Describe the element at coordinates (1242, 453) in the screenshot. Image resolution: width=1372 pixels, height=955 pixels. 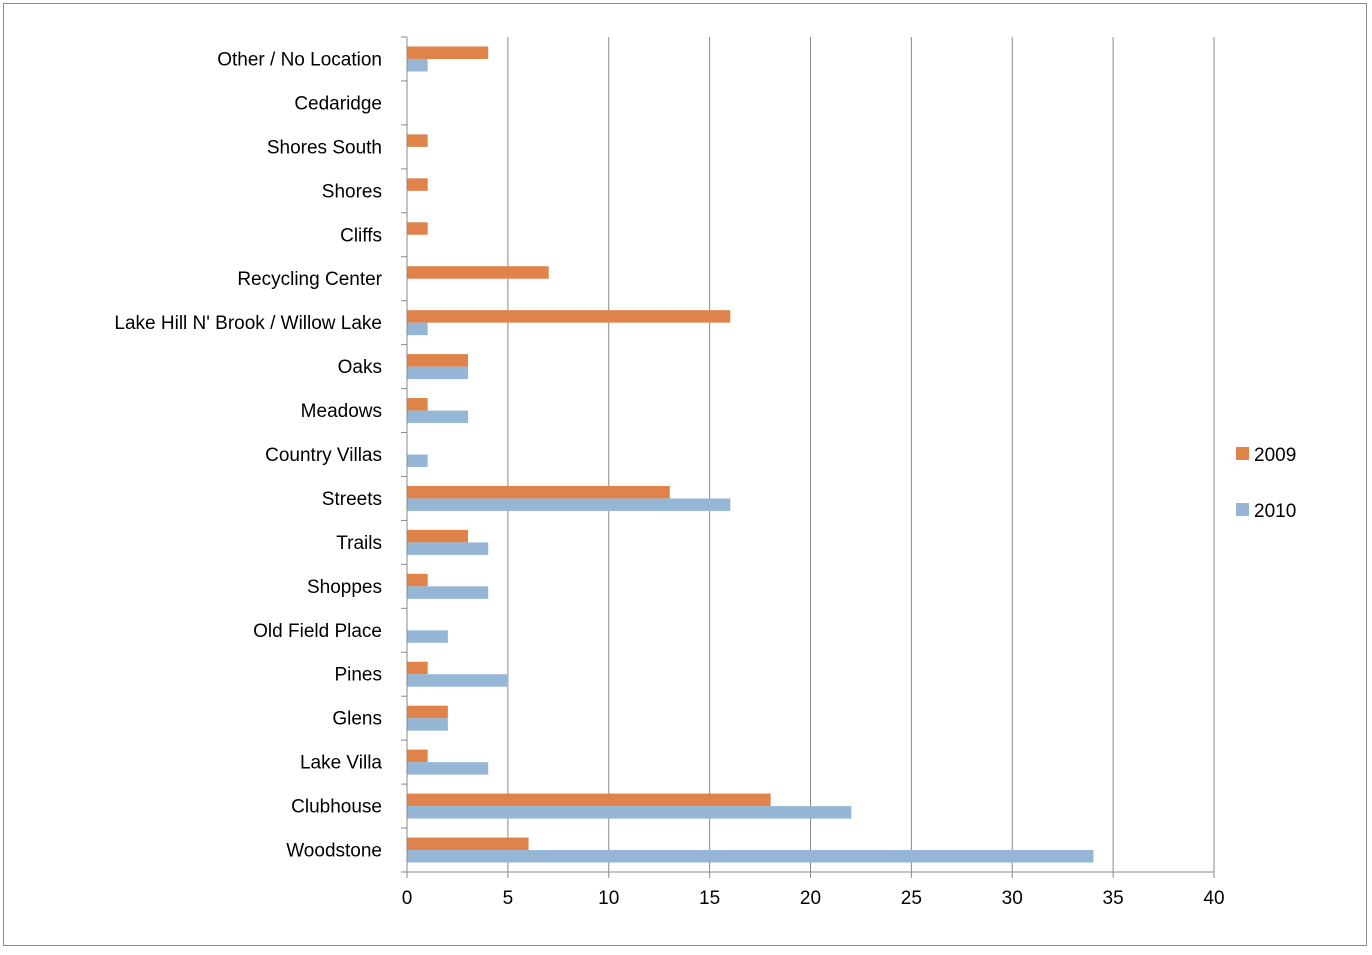
I see `legend-swatch-2009` at that location.